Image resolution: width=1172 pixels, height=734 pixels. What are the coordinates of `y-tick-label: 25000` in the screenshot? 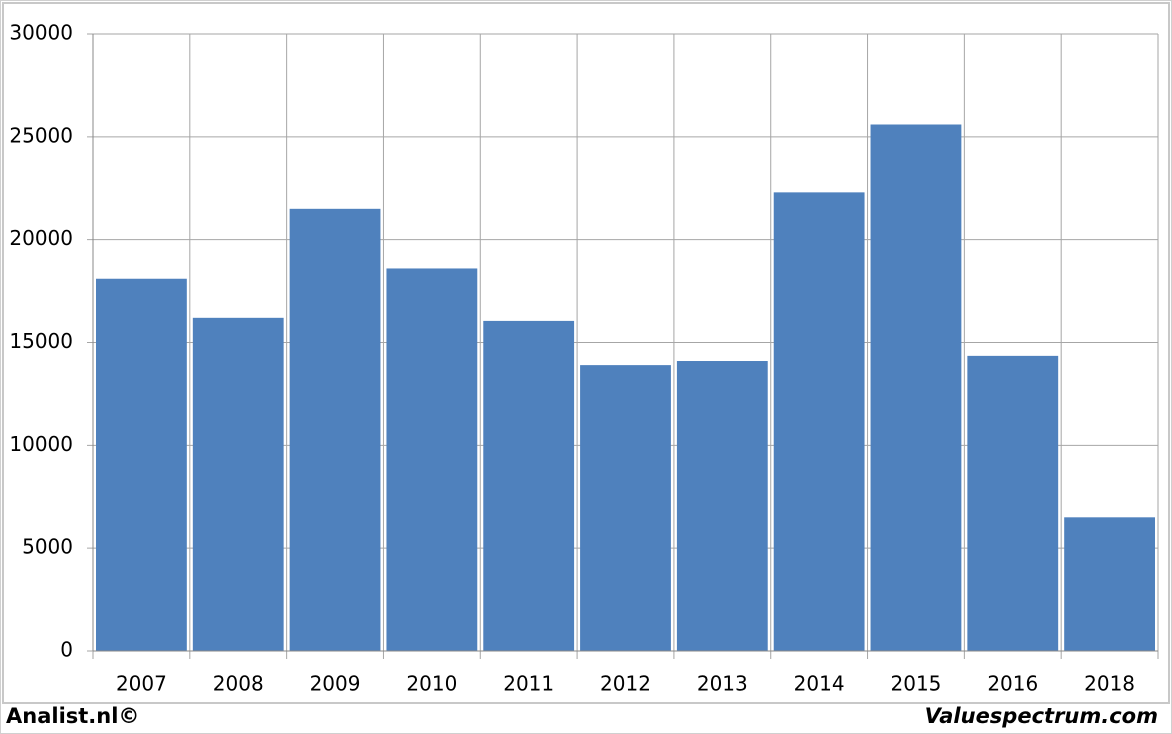 It's located at (41, 135).